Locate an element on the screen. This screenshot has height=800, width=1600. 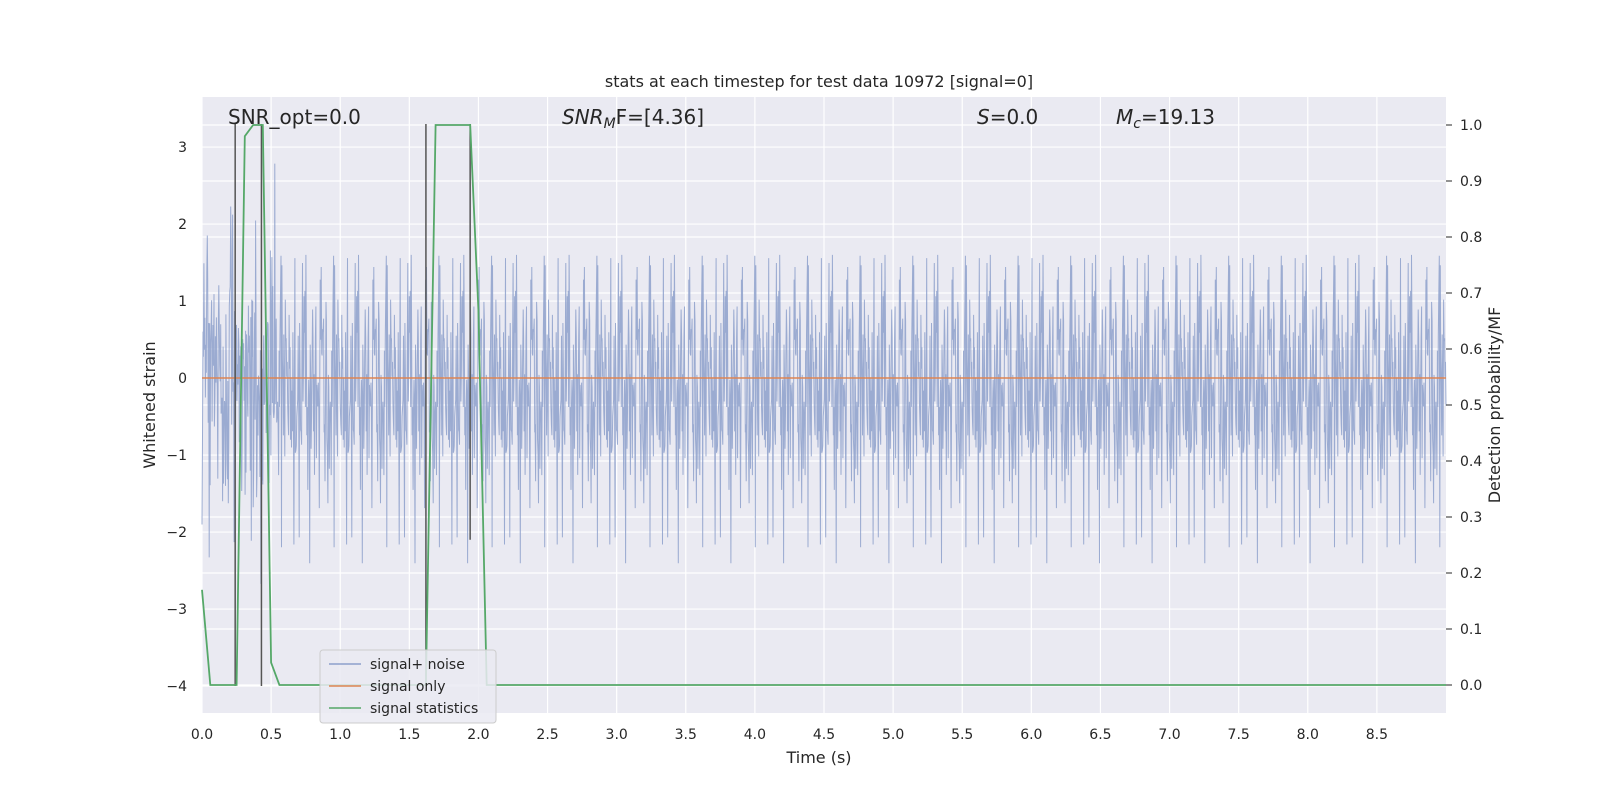
y-tick-label: 2 is located at coordinates (182, 225).